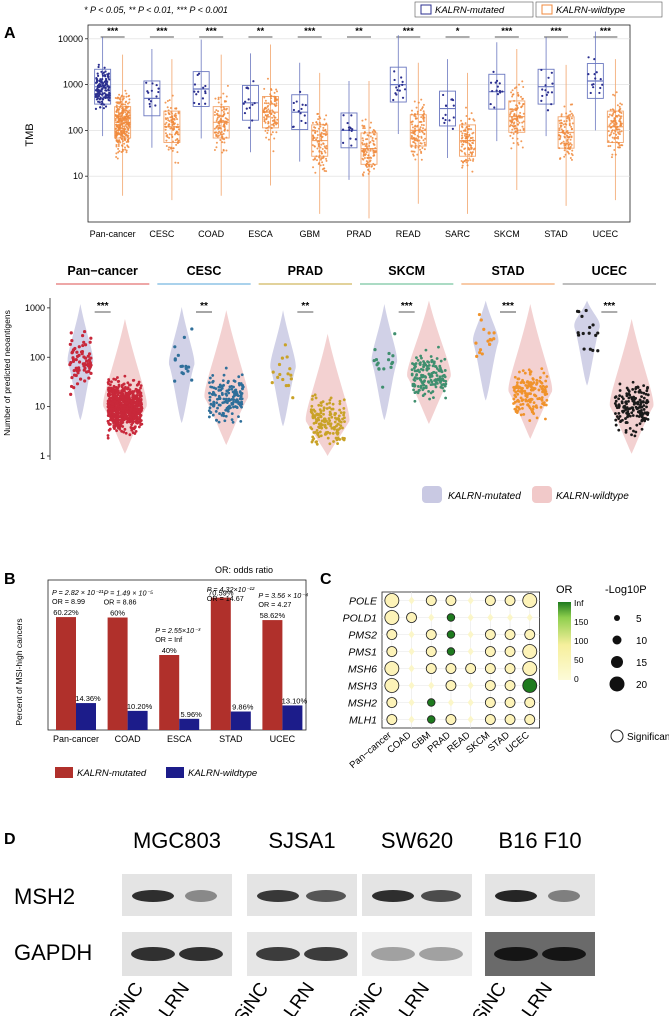 The width and height of the screenshot is (669, 1016). I want to click on msh2-band, so click(326, 896).